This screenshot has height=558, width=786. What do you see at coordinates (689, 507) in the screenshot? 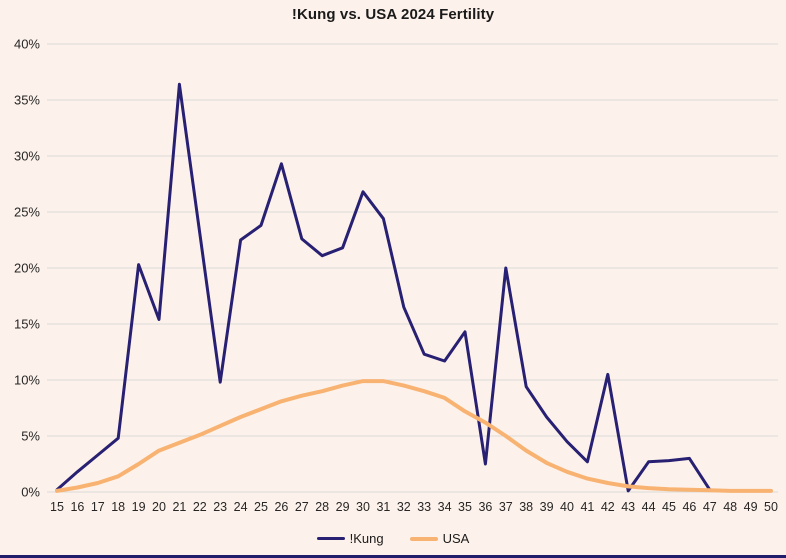
I see `x-tick-label: 46` at bounding box center [689, 507].